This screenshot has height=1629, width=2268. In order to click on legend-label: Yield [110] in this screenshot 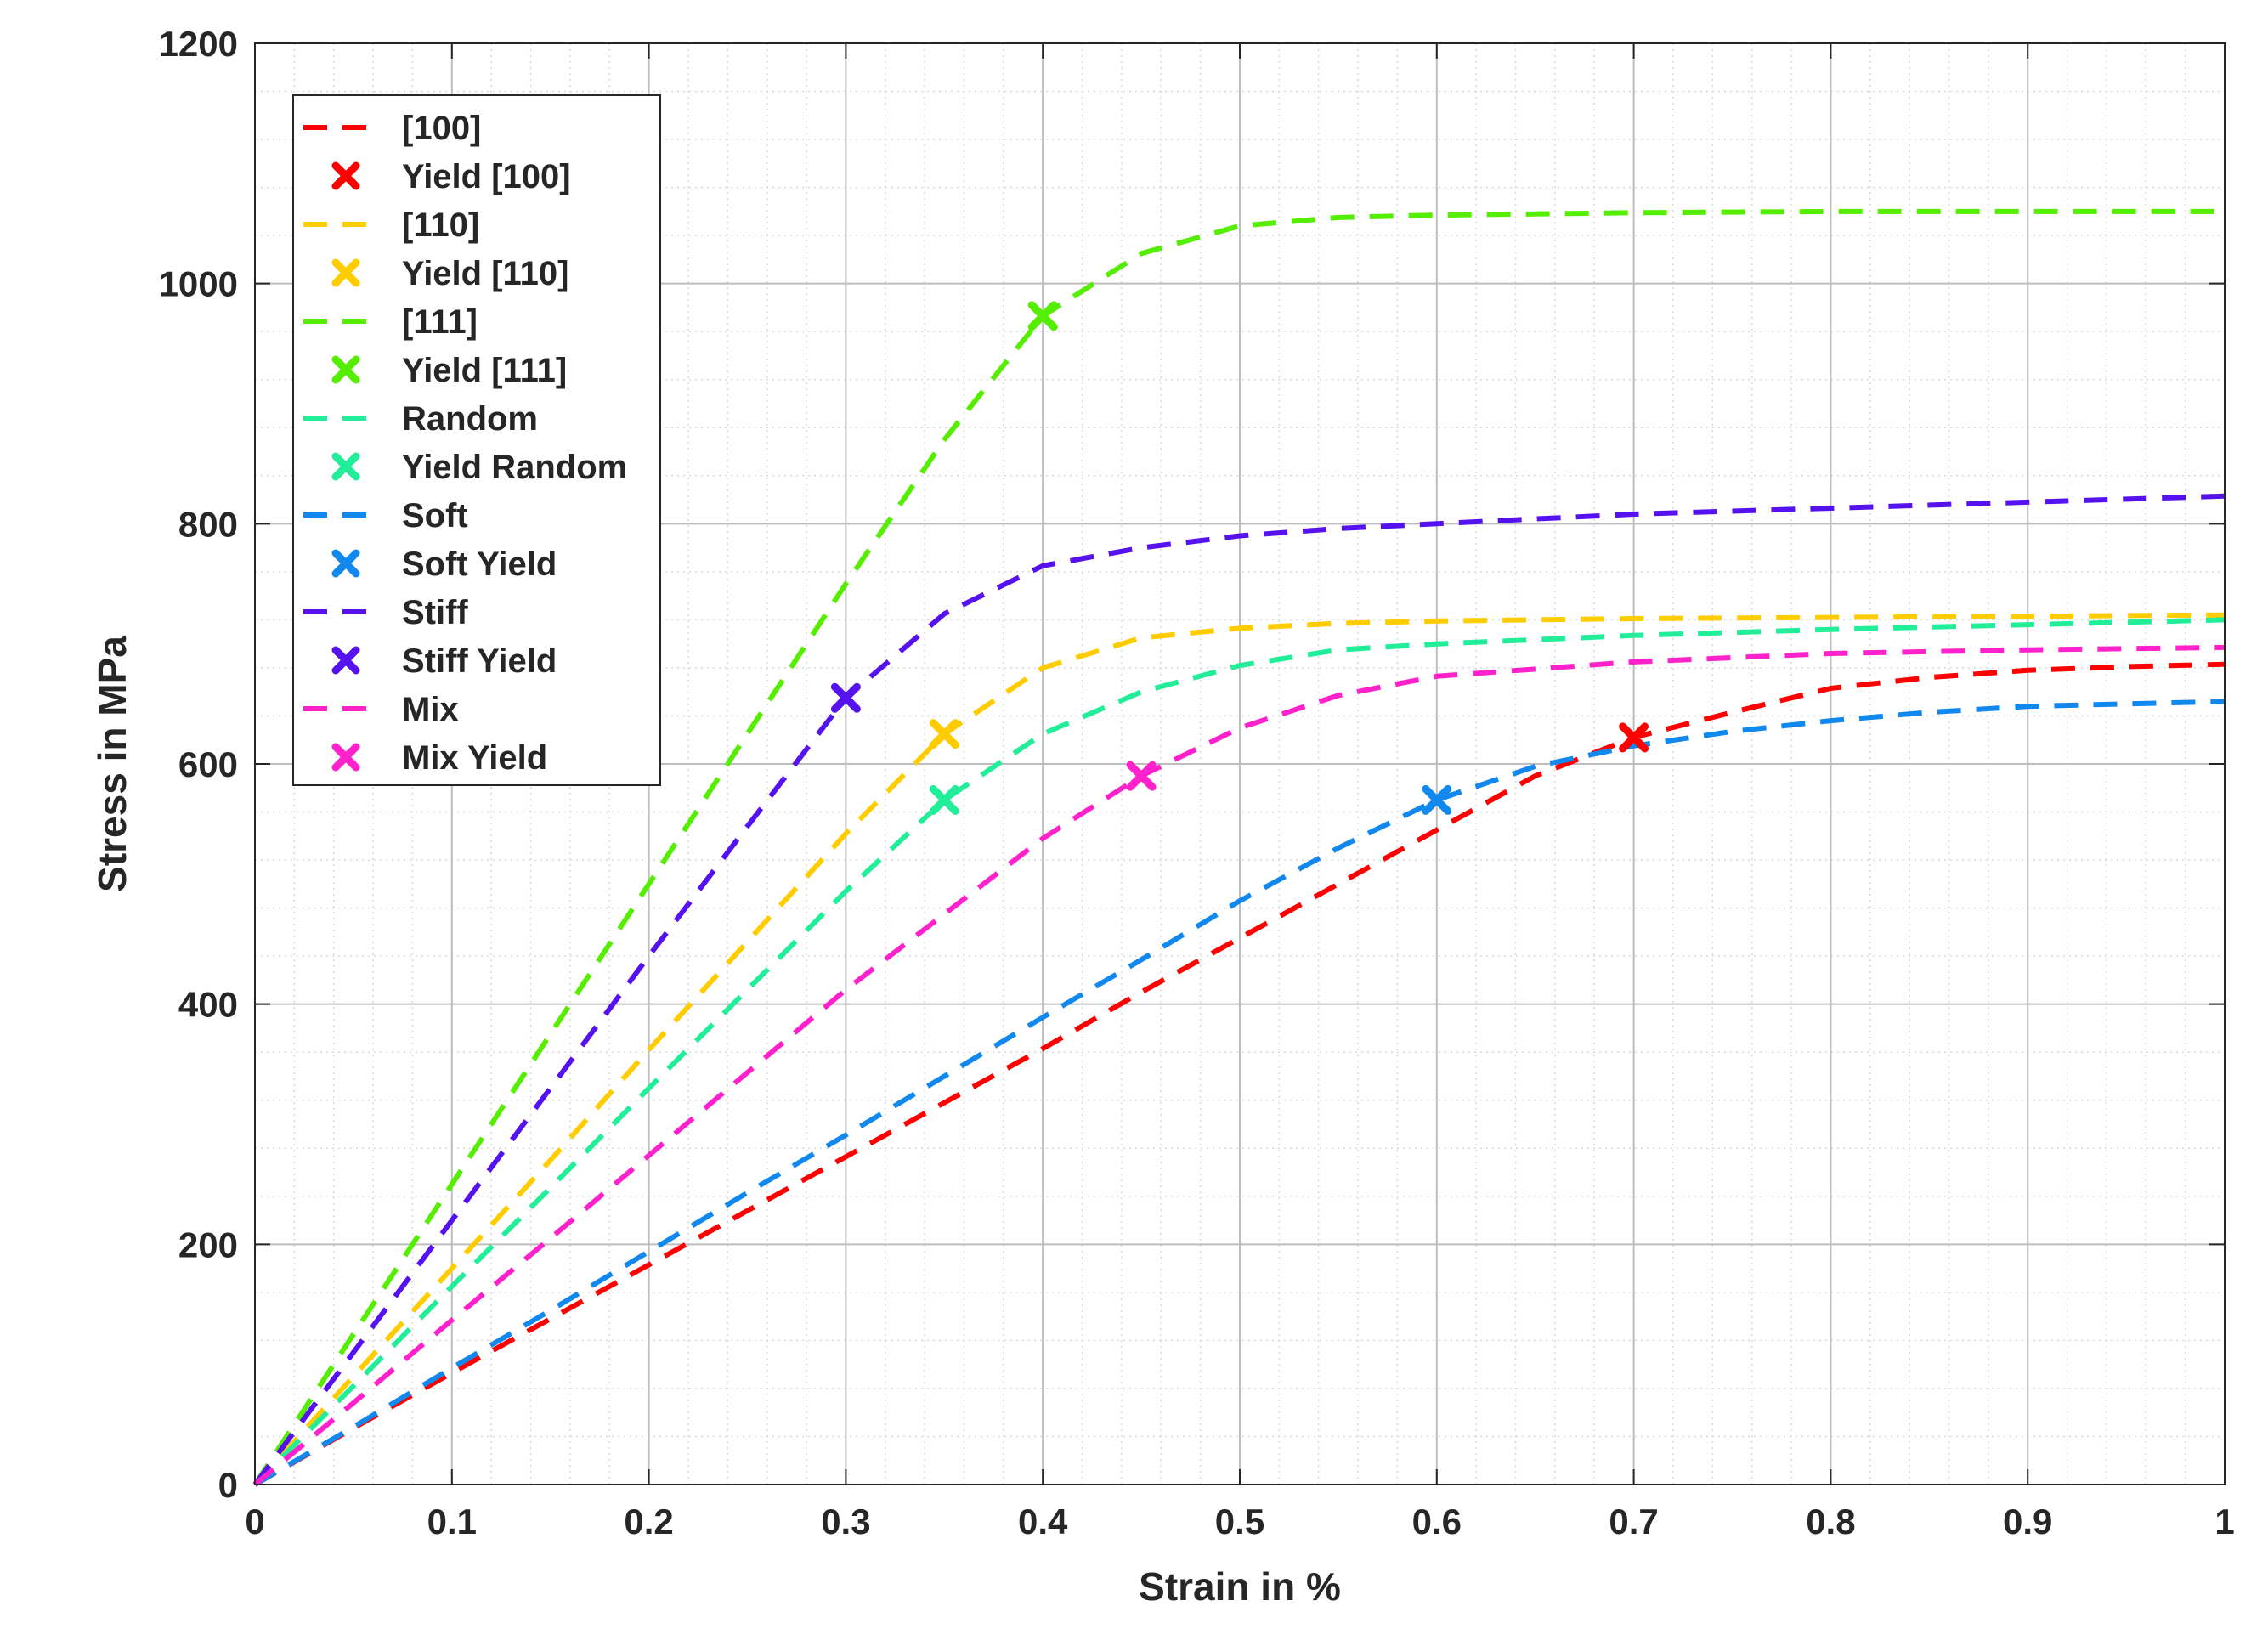, I will do `click(485, 274)`.